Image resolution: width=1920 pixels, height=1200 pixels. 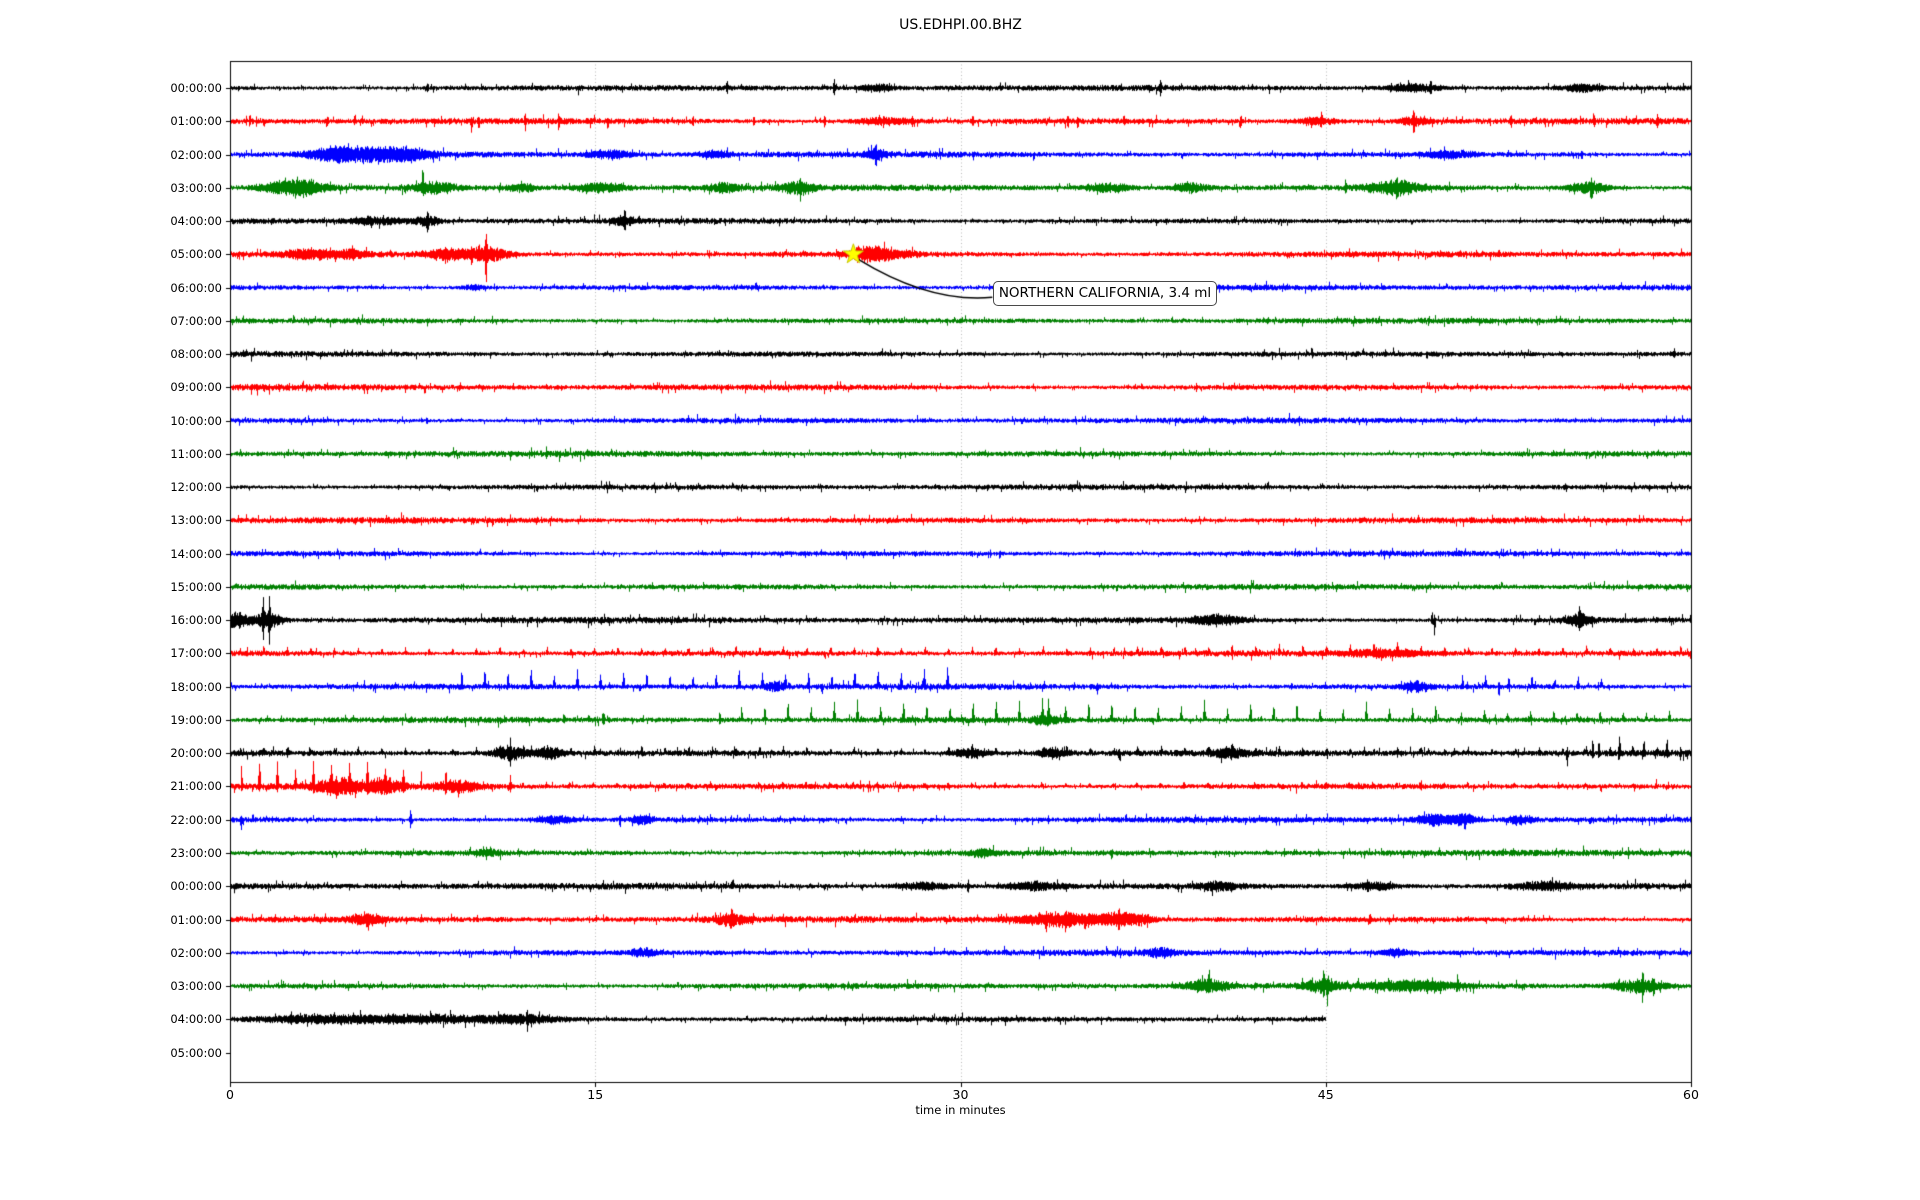 What do you see at coordinates (196, 686) in the screenshot?
I see `y-tick-label: 18:00:00` at bounding box center [196, 686].